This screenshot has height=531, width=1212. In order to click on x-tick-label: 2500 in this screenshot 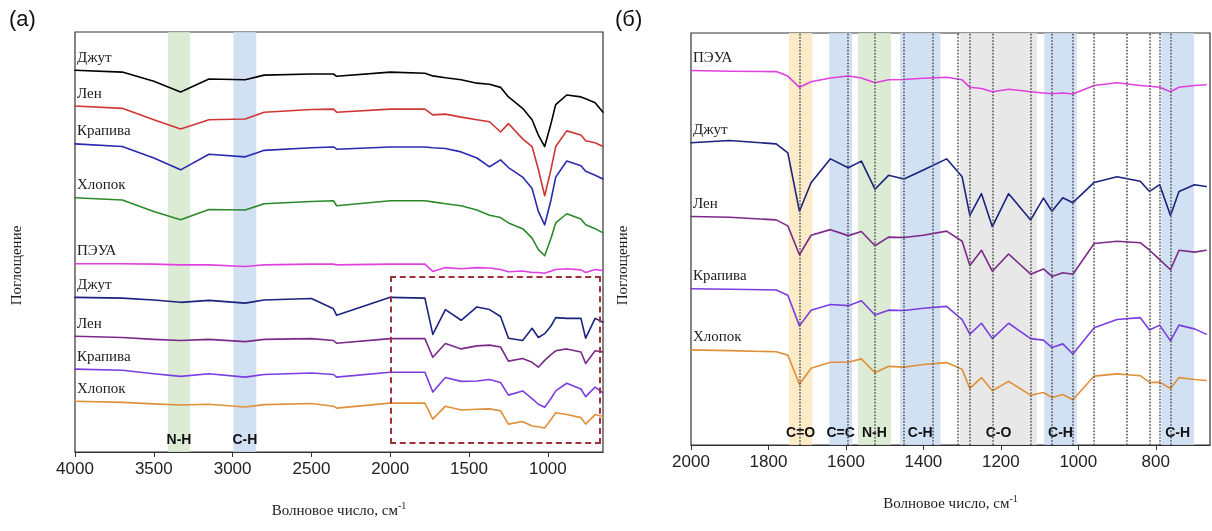, I will do `click(311, 468)`.